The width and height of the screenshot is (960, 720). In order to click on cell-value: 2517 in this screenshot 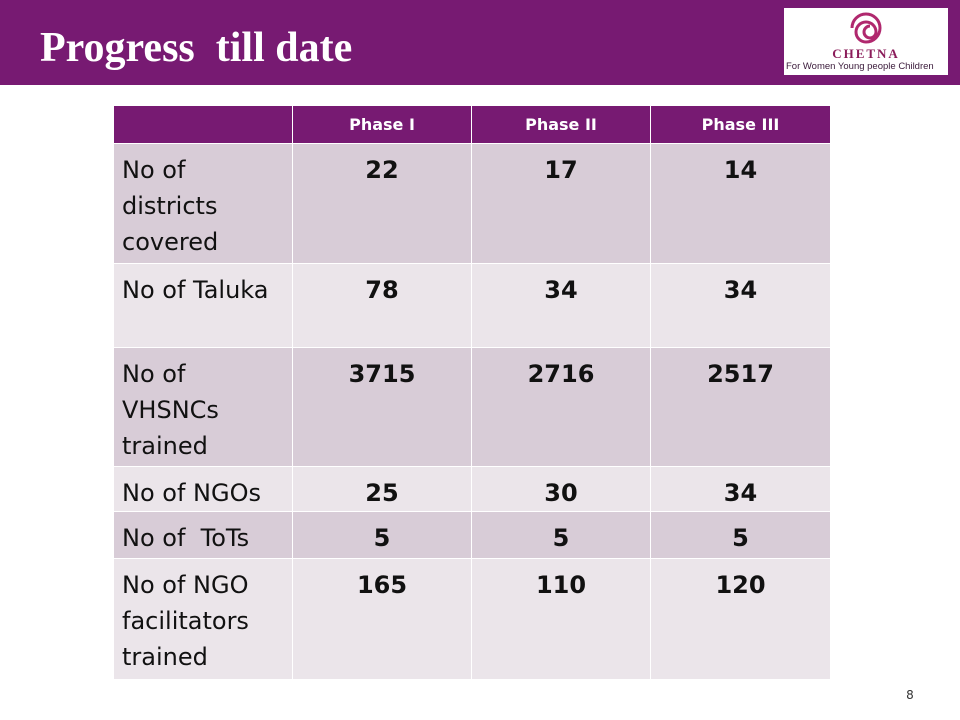, I will do `click(740, 407)`.